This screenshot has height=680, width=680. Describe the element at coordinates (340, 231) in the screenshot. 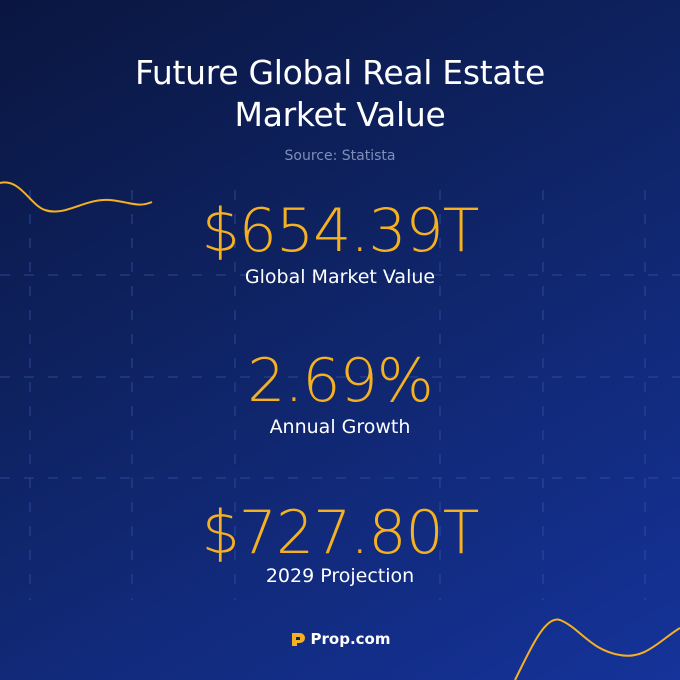

I see `stat-value: $654.39T` at that location.